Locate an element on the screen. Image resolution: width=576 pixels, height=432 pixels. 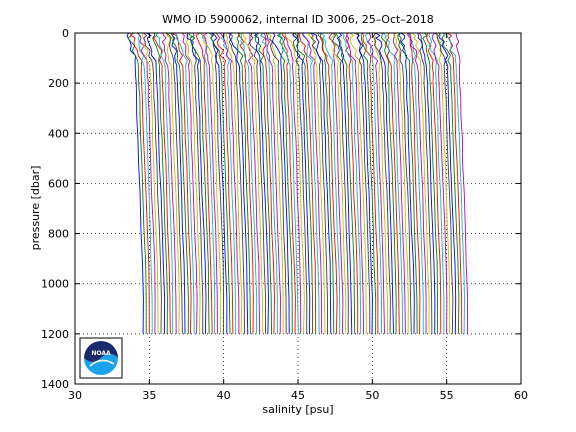
y-tick-label: 400 is located at coordinates (58, 133).